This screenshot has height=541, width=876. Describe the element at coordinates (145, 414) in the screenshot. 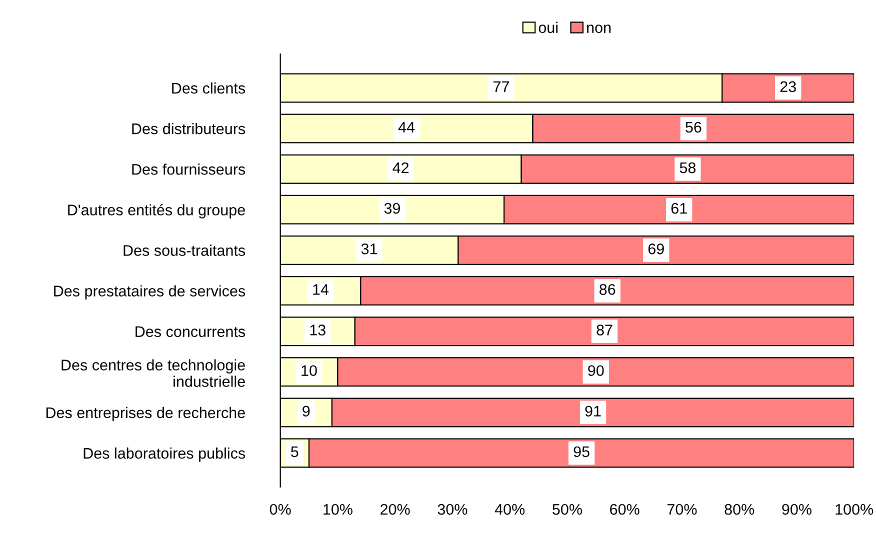

I see `y-tick-label: Des entreprises de recherche` at that location.